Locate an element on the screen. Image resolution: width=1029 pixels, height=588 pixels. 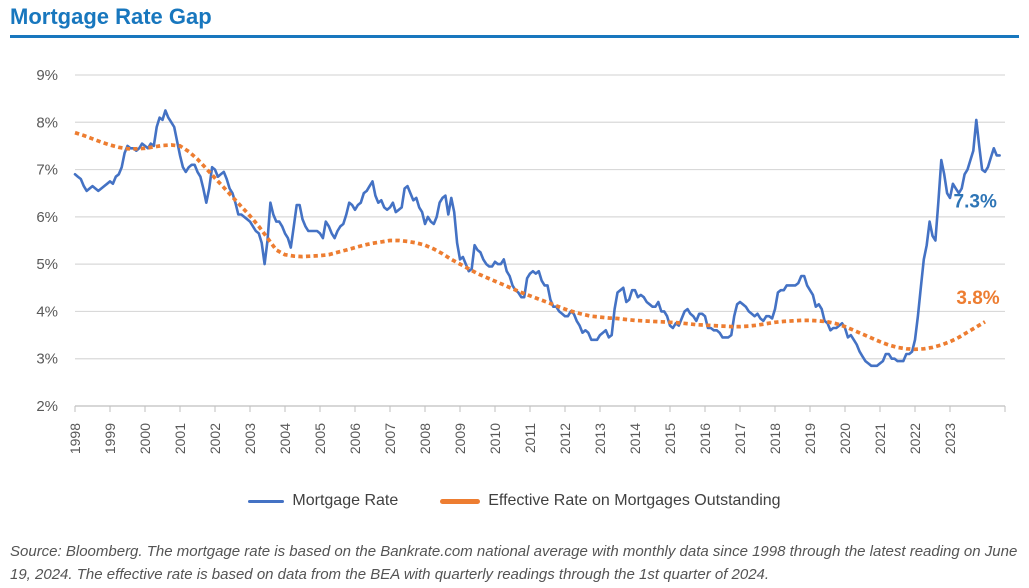
y-tick-label: 2% is located at coordinates (47, 406).